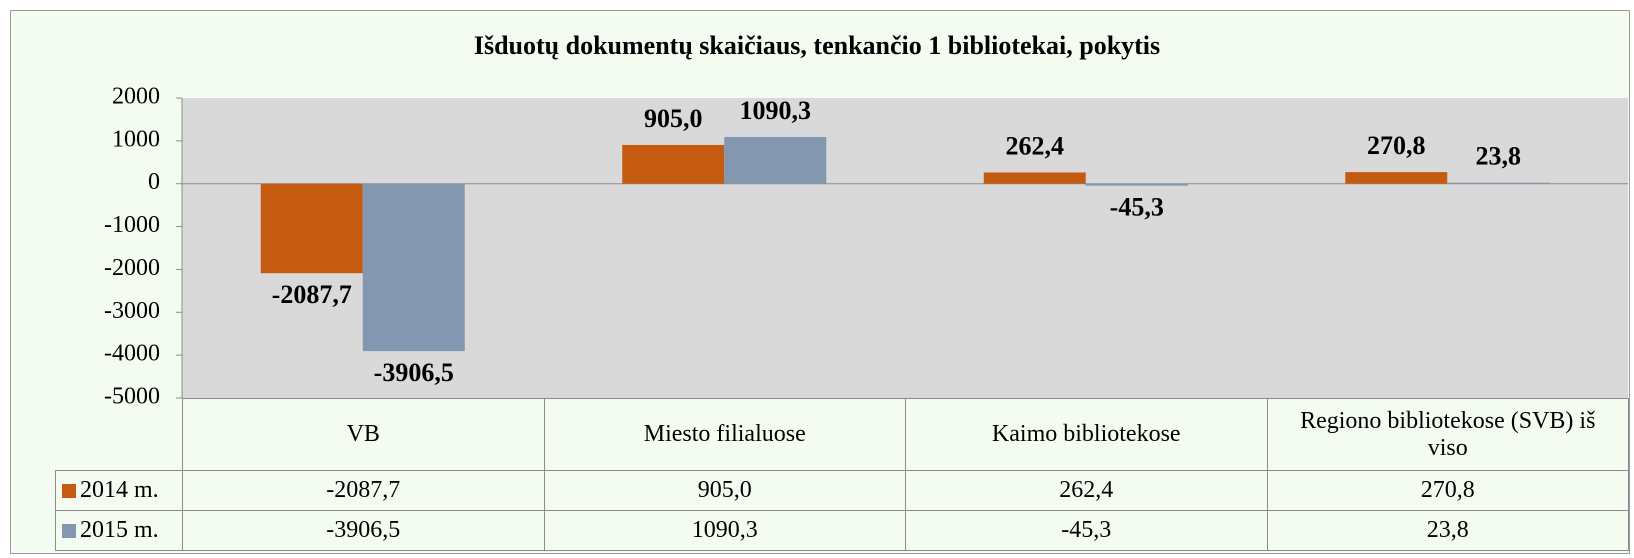 This screenshot has height=558, width=1634. I want to click on table-header: Kaimo bibliotekose, so click(1086, 434).